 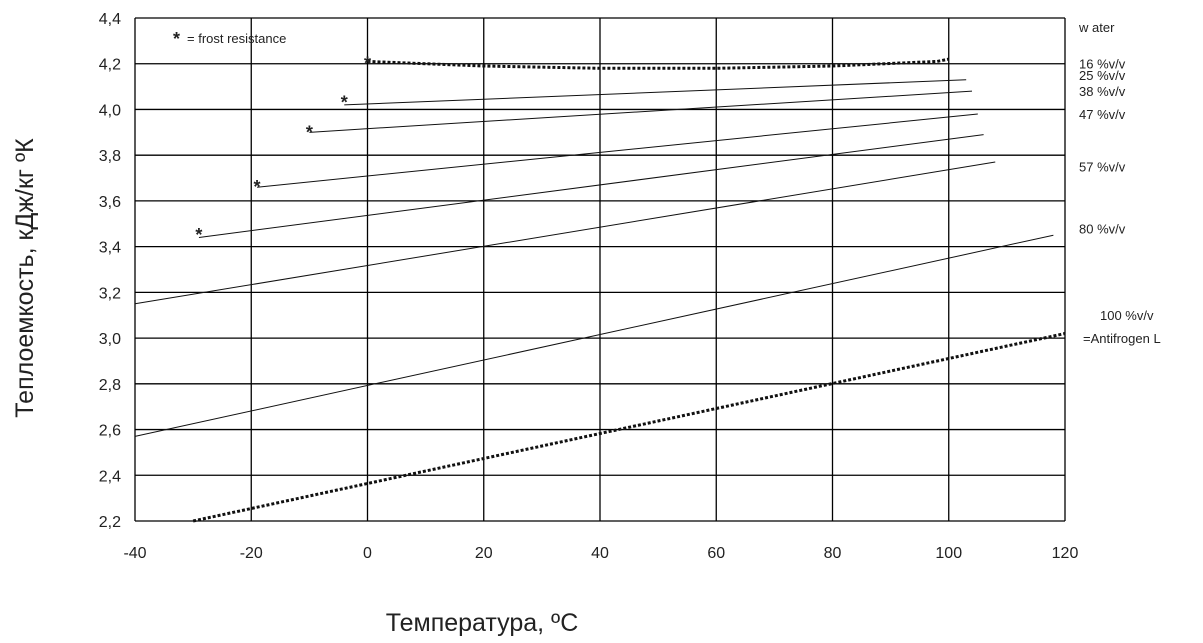 What do you see at coordinates (484, 553) in the screenshot?
I see `x-tick-label-3: 20` at bounding box center [484, 553].